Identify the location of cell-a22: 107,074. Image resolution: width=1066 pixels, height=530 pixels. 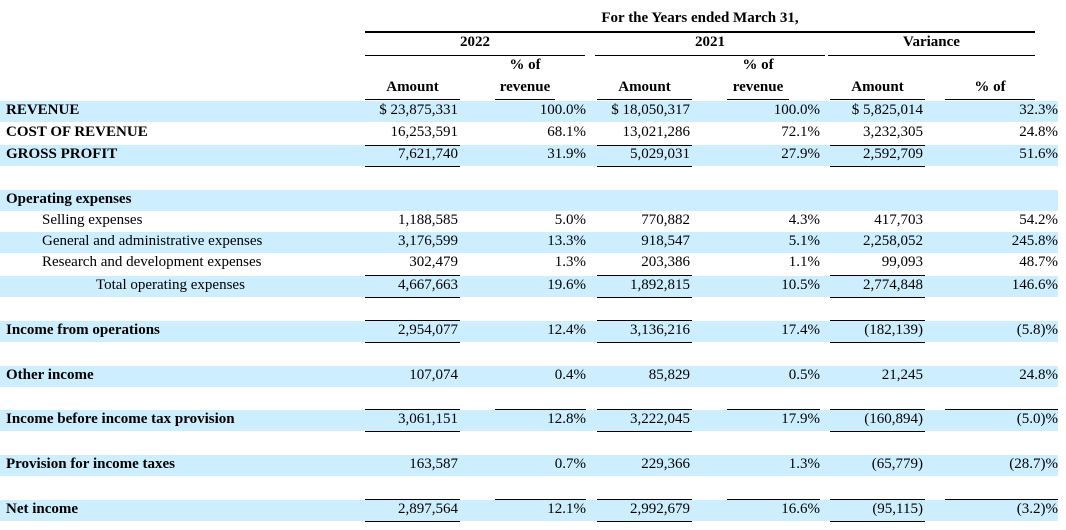
(433, 375).